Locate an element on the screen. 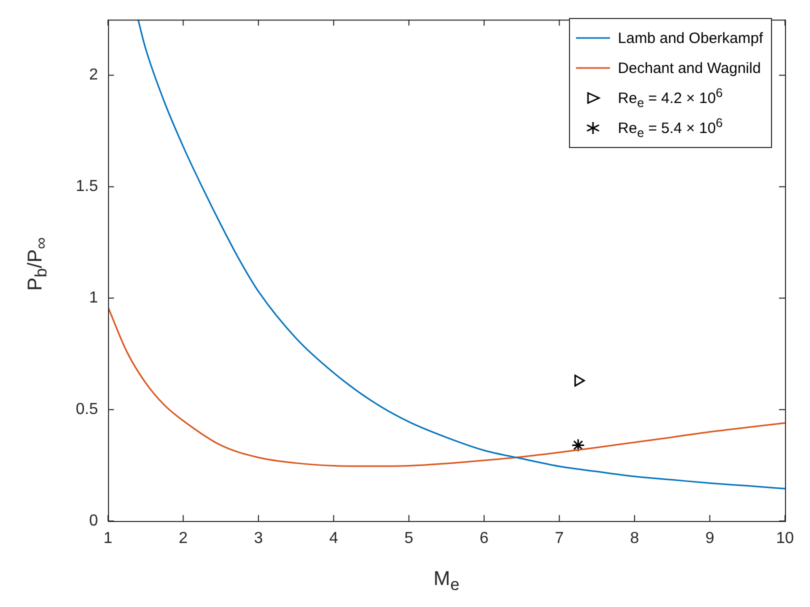 The height and width of the screenshot is (607, 810). y-tick-label: 1 is located at coordinates (93, 298).